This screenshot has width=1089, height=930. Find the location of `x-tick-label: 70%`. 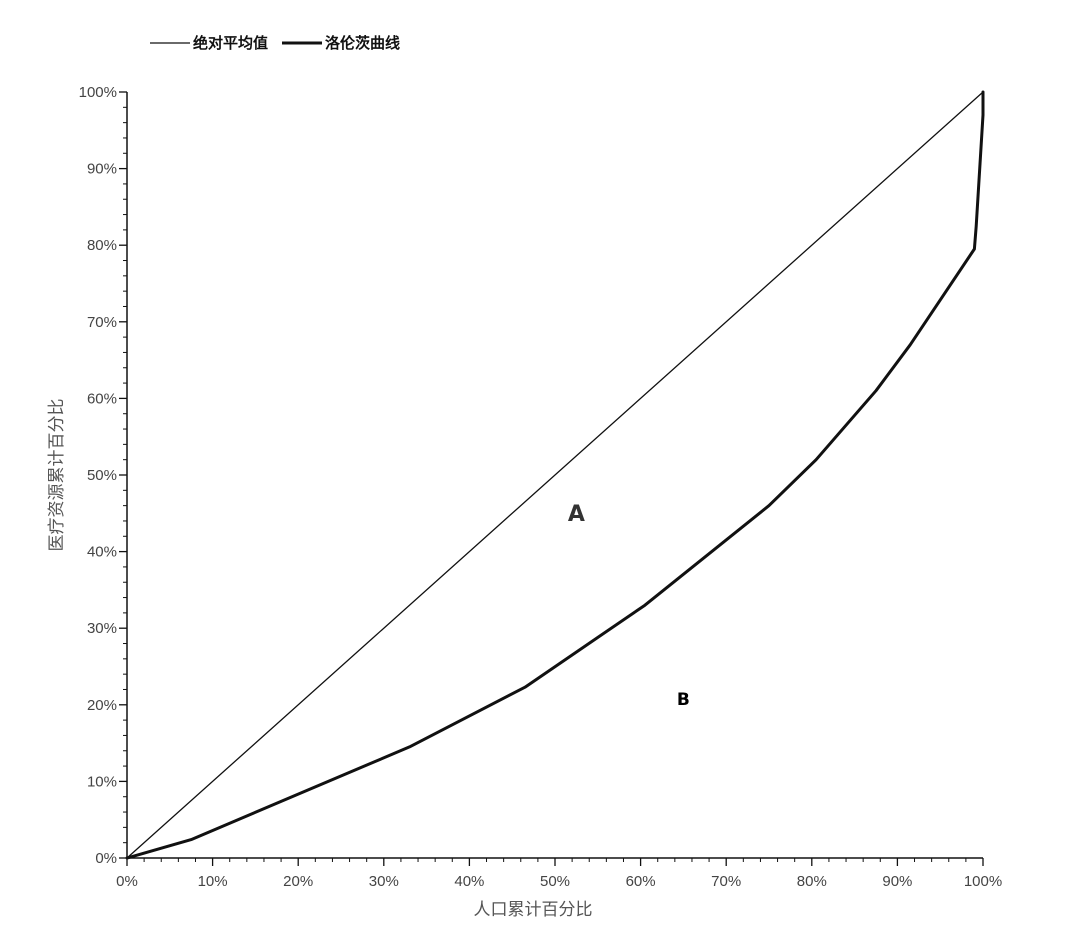

x-tick-label: 70% is located at coordinates (726, 881).